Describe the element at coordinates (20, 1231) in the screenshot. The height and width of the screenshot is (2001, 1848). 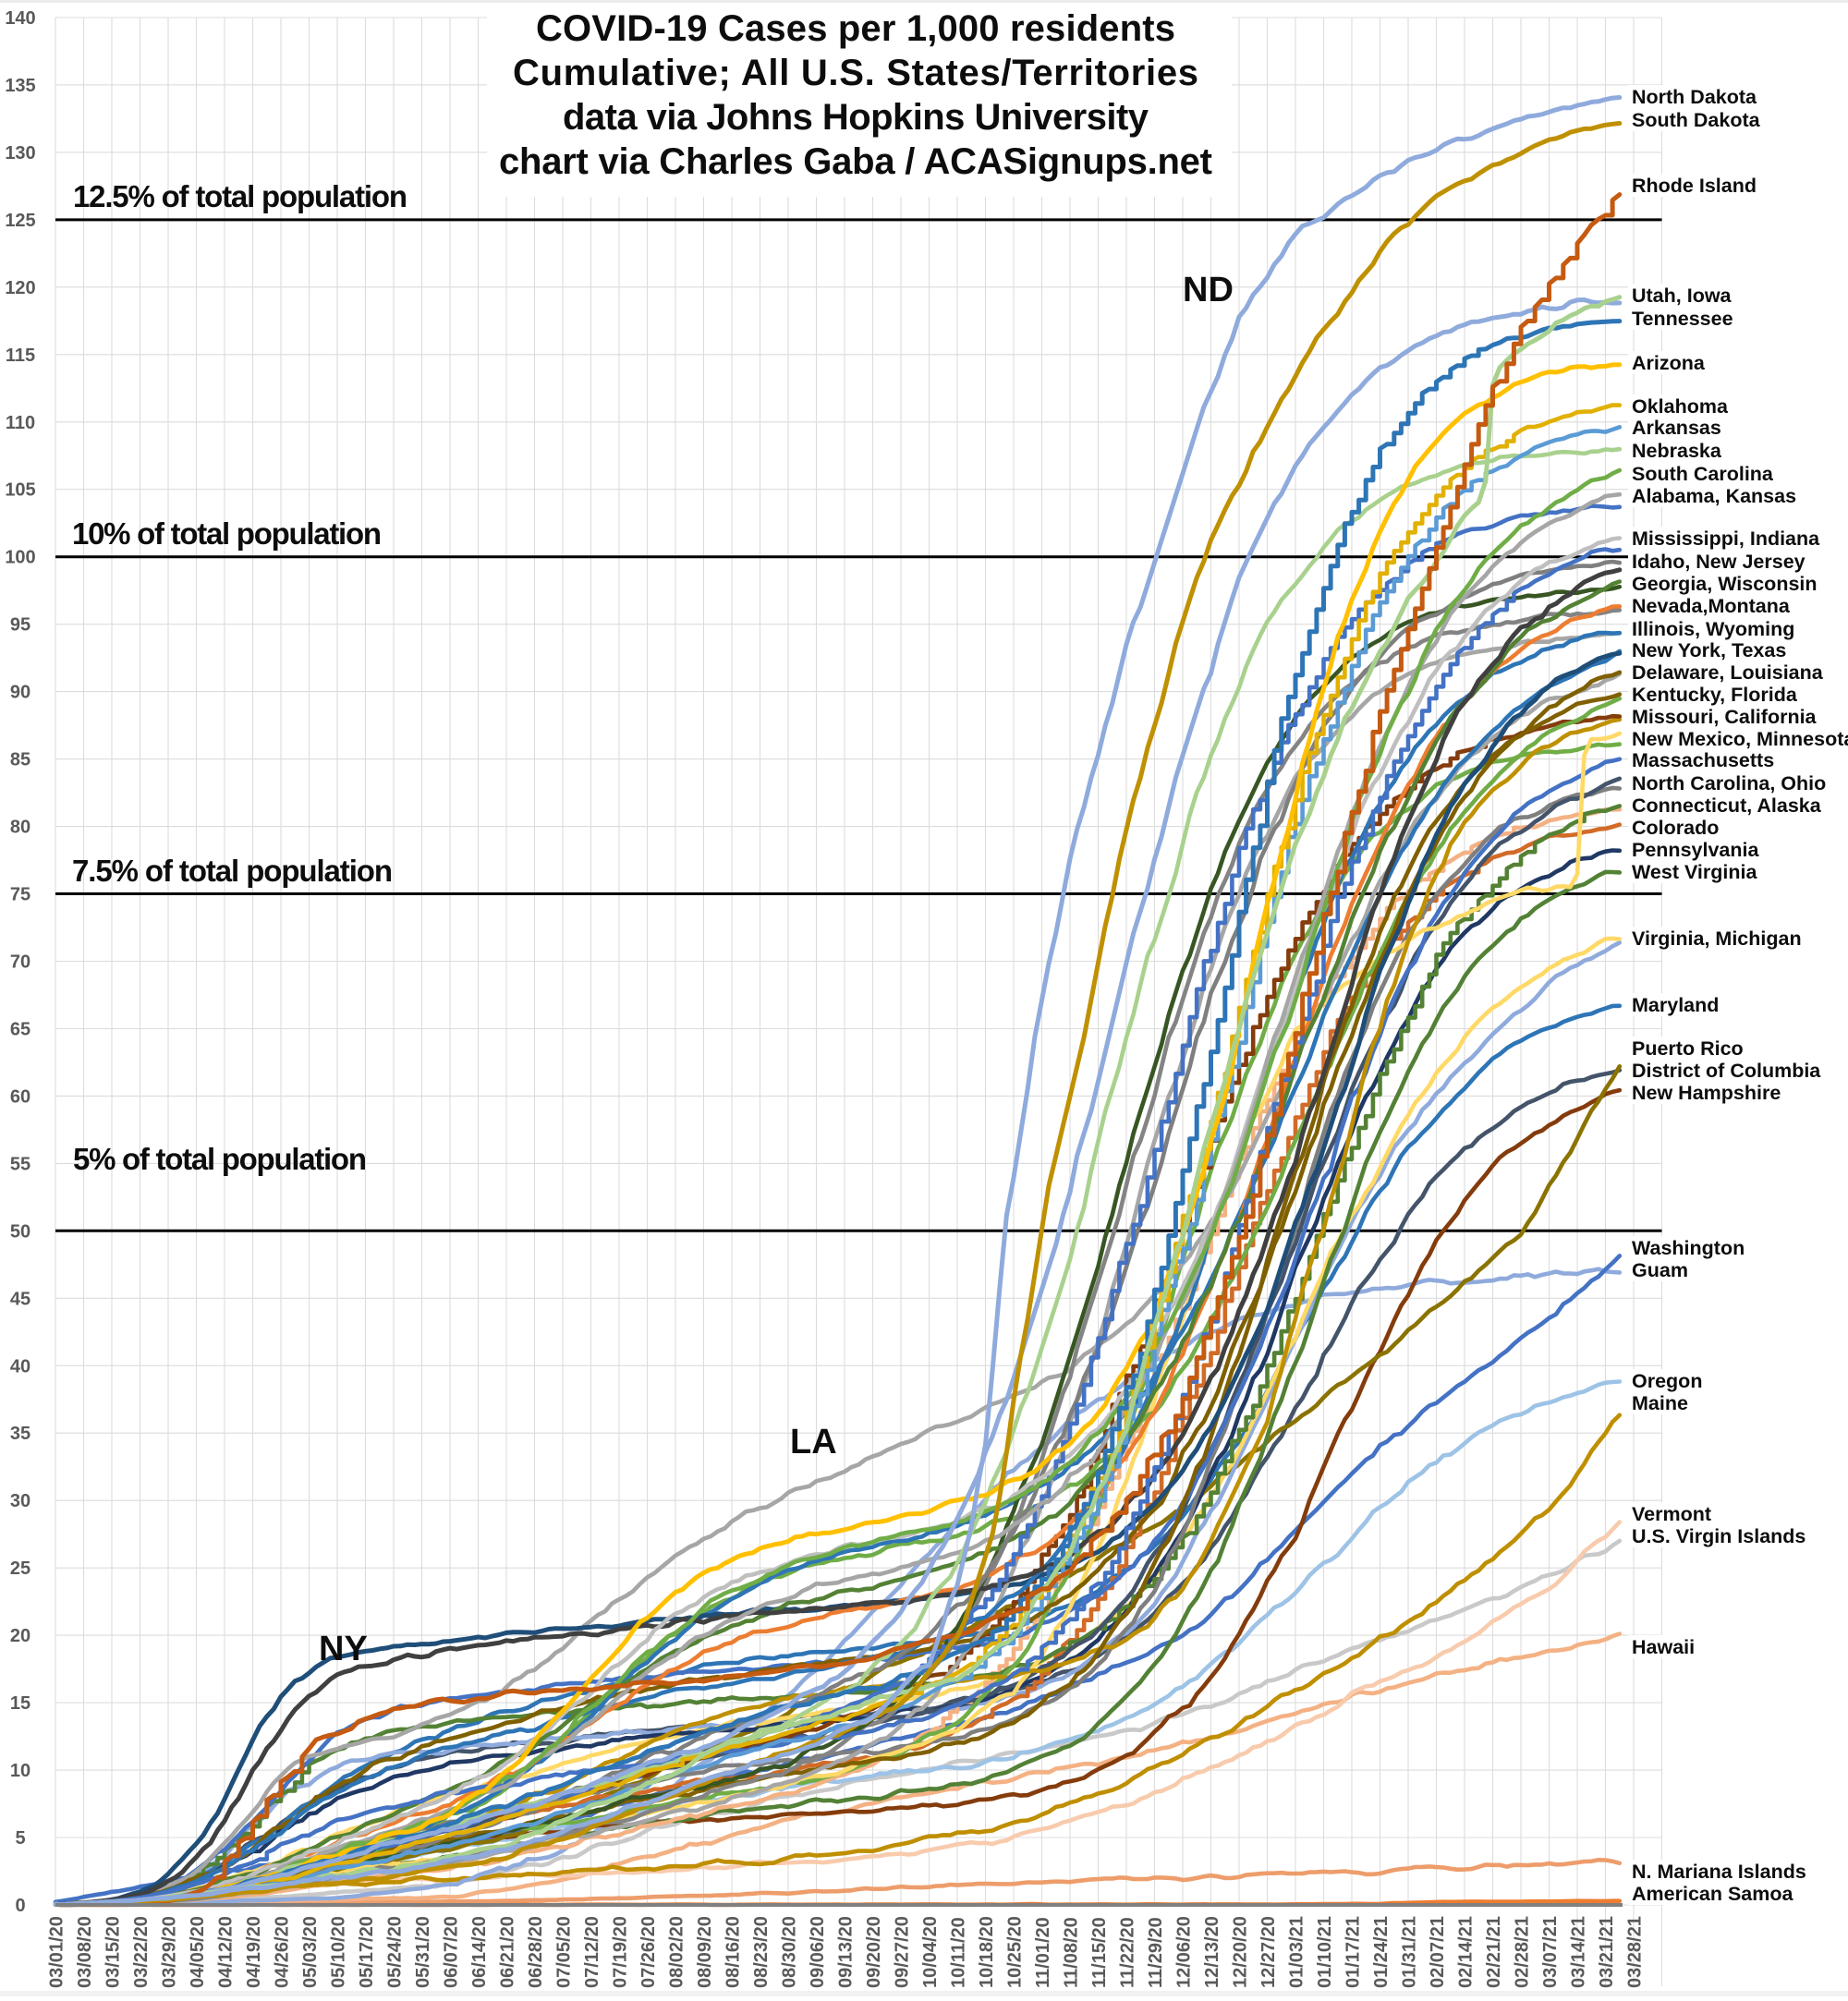
I see `svg-text: 50` at that location.